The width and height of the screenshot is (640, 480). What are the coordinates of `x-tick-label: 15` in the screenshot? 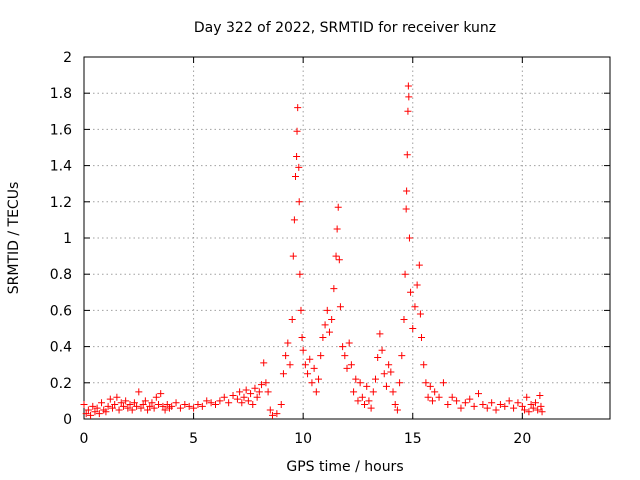 It's located at (413, 439).